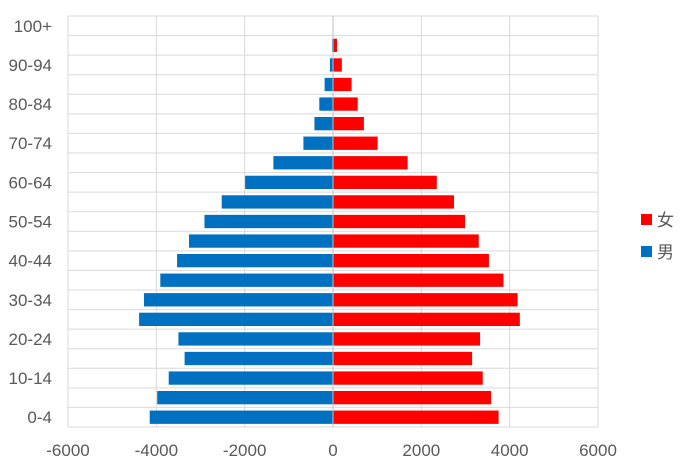 Image resolution: width=682 pixels, height=465 pixels. I want to click on x-axis-labels: -6000 -4000 -2000 0 2000 4000 6000, so click(331, 450).